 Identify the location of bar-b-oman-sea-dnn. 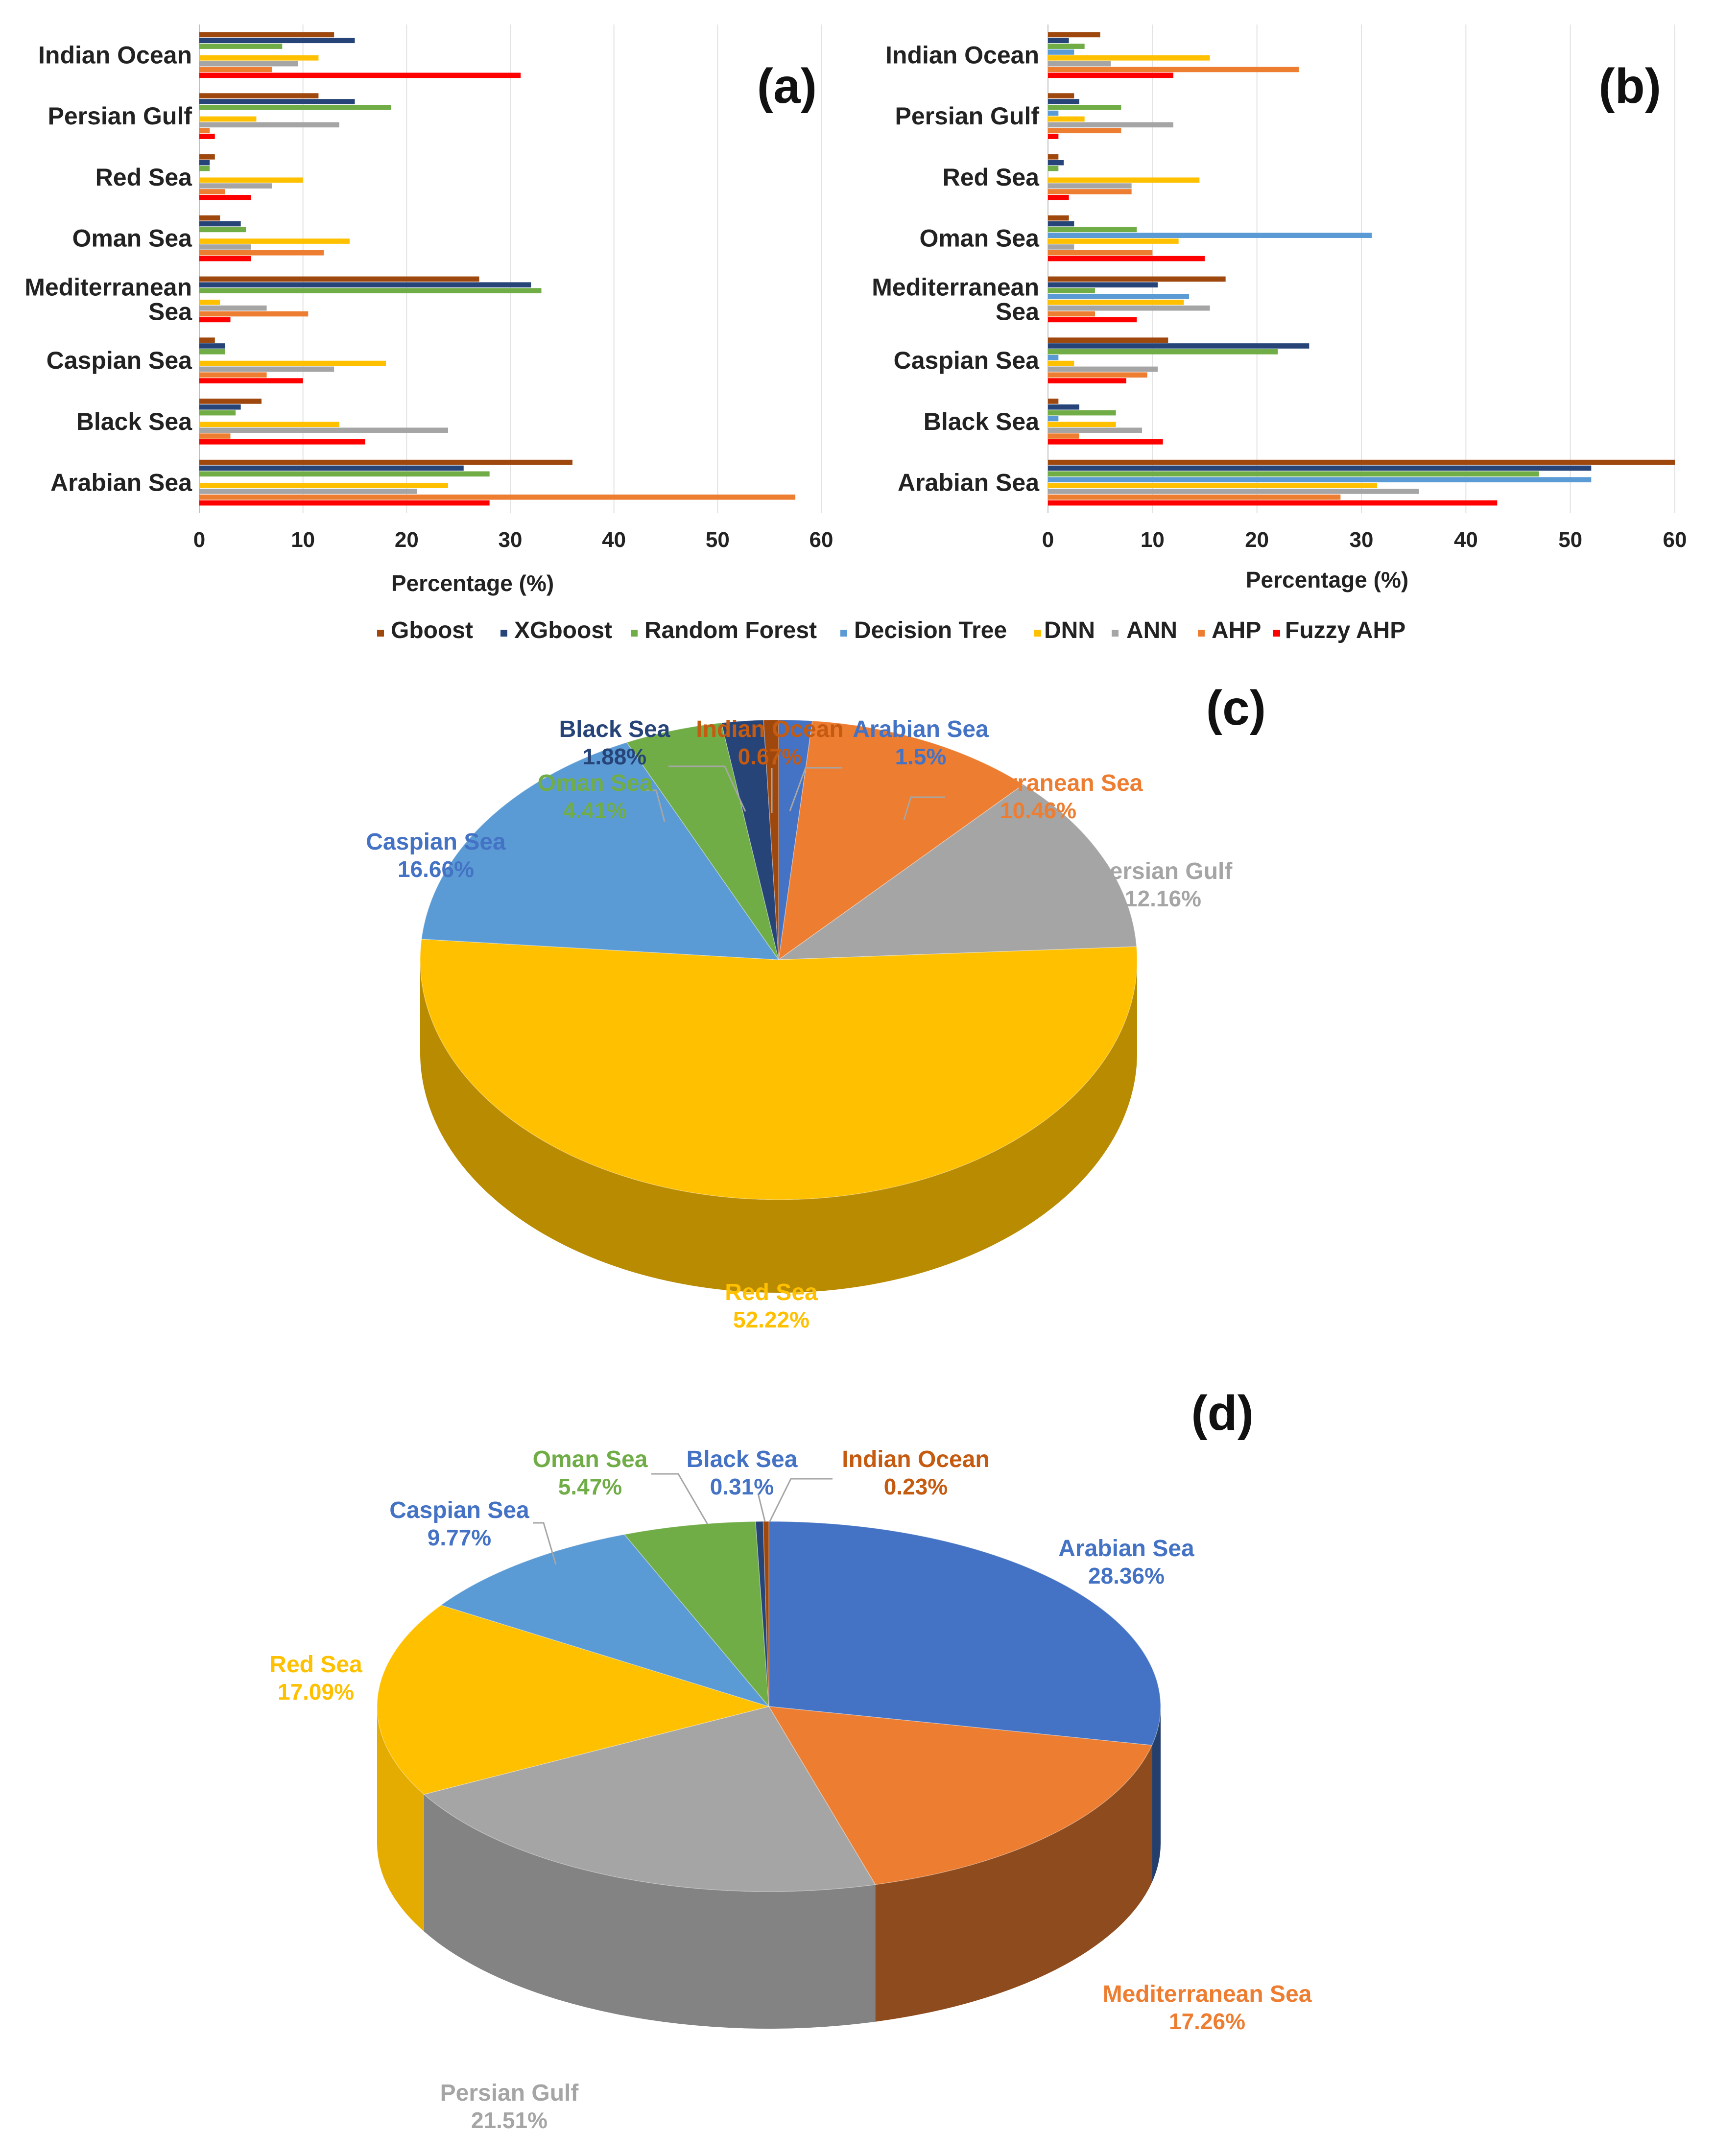
(1114, 241).